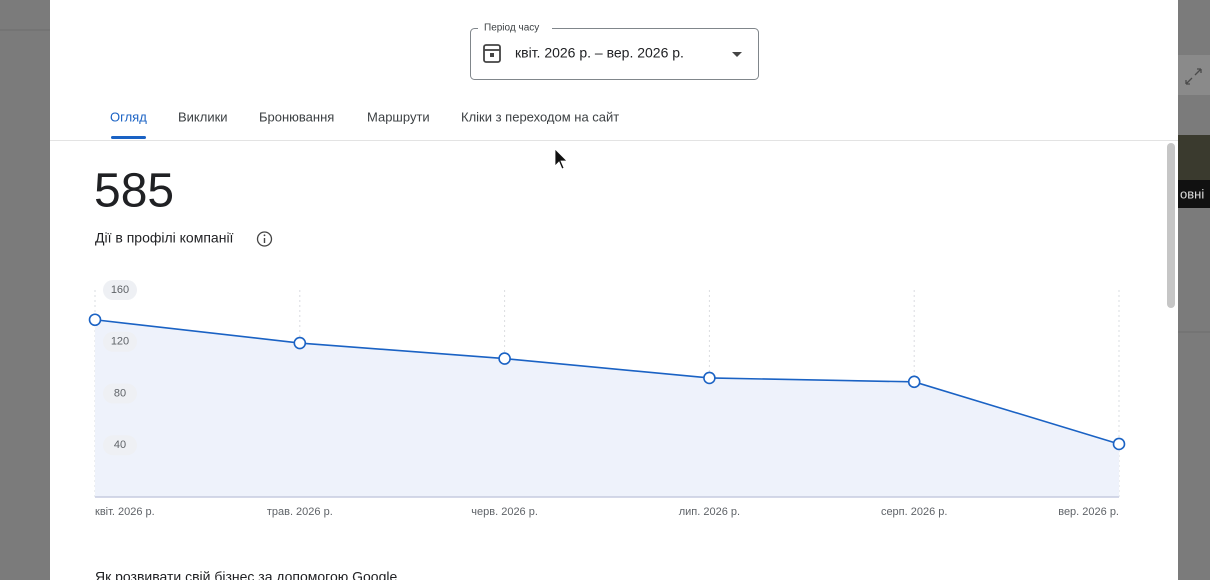 This screenshot has width=1210, height=580. I want to click on summary-label: Дії в профілі компанії, so click(164, 238).